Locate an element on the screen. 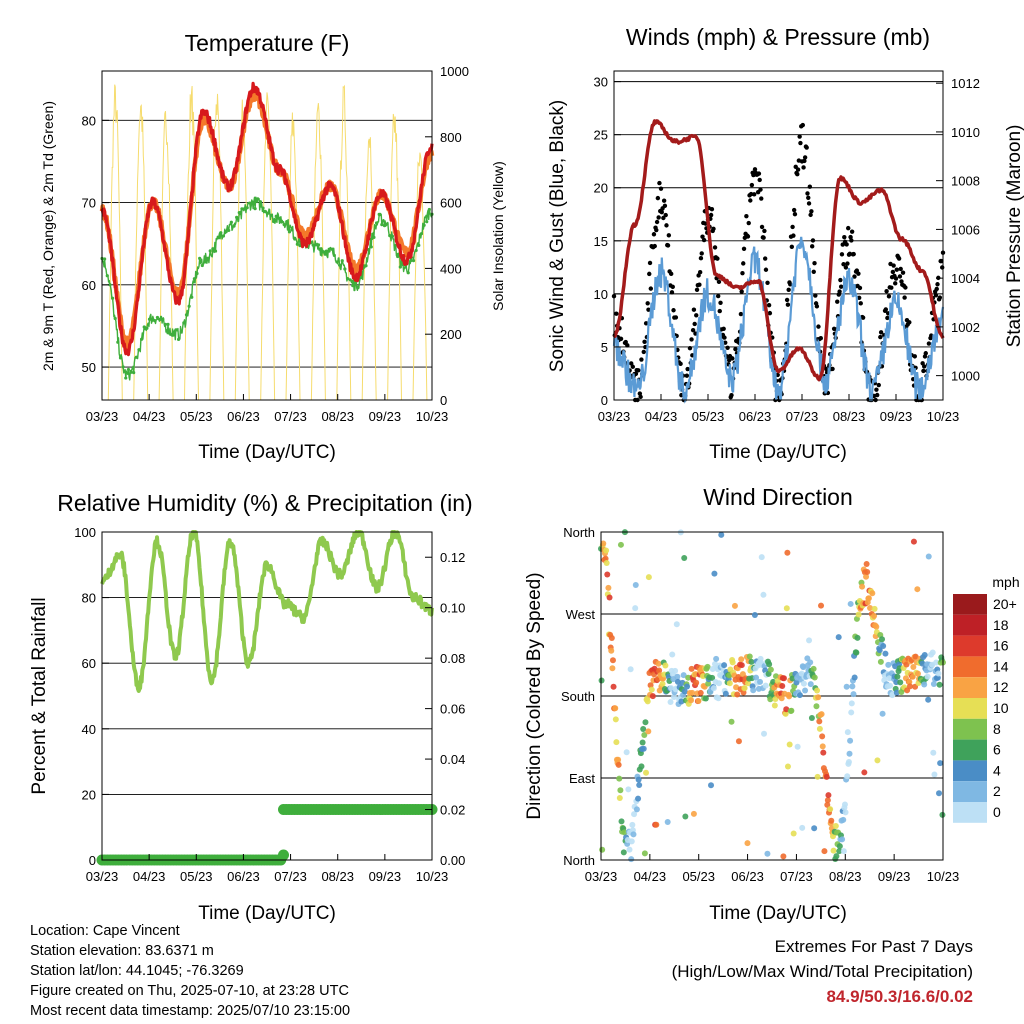  precipitation-series is located at coordinates (267, 835).